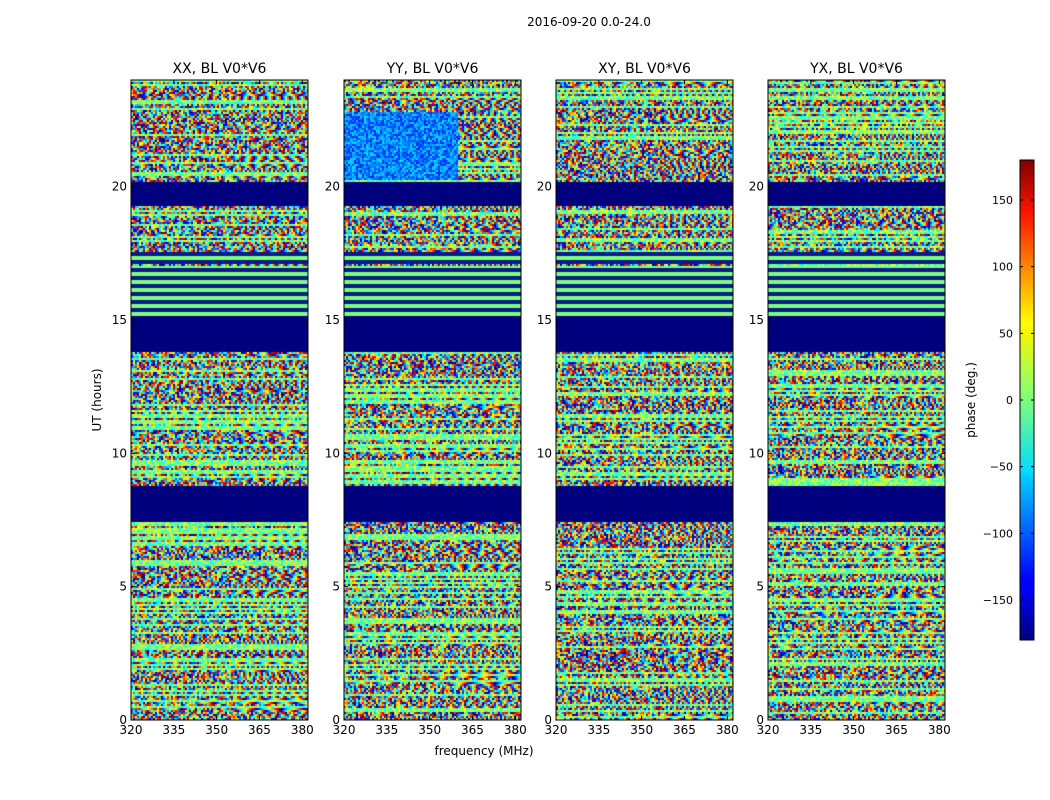 The image size is (1050, 800). I want to click on figure-suptitle: 2016-09-20 0.0-24.0, so click(589, 22).